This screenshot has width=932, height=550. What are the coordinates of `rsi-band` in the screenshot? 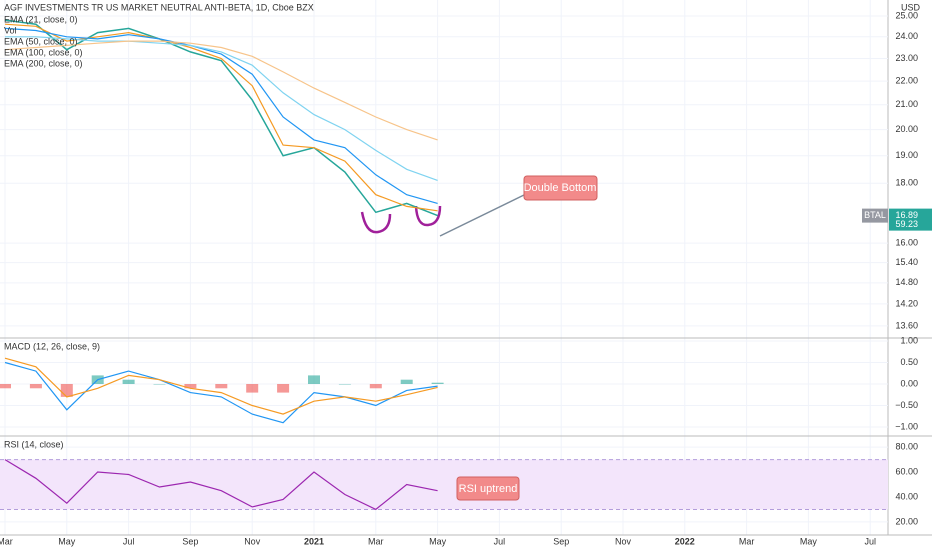 It's located at (444, 484).